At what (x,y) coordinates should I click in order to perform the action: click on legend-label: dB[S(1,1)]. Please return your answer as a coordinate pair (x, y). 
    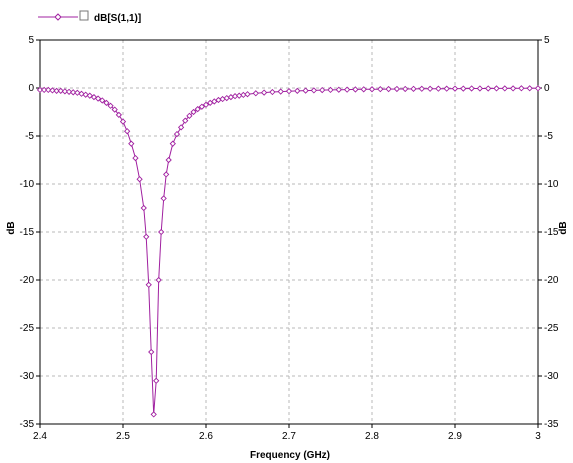
    Looking at the image, I should click on (117, 18).